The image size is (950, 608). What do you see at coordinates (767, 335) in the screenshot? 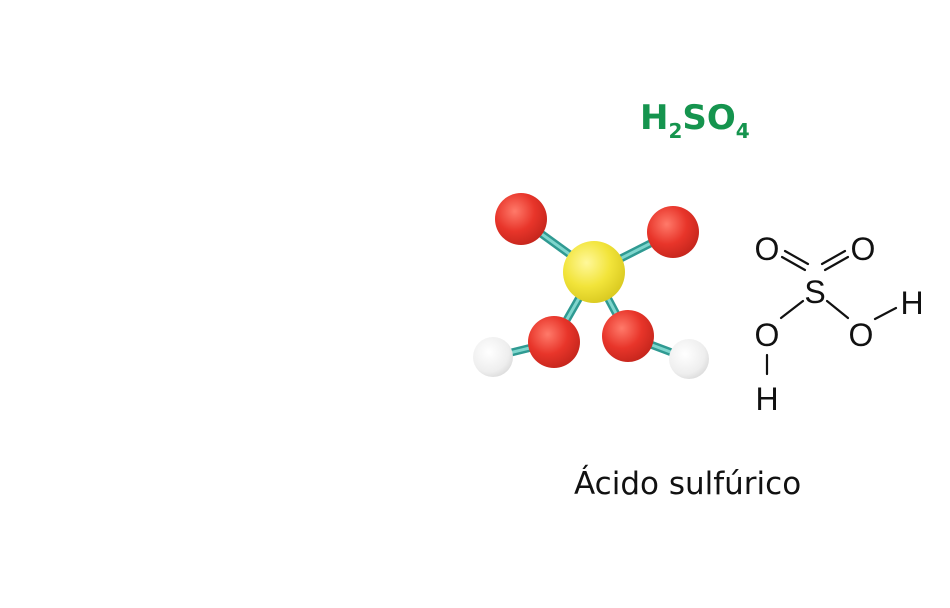
I see `atom-o-bottom-left: O` at bounding box center [767, 335].